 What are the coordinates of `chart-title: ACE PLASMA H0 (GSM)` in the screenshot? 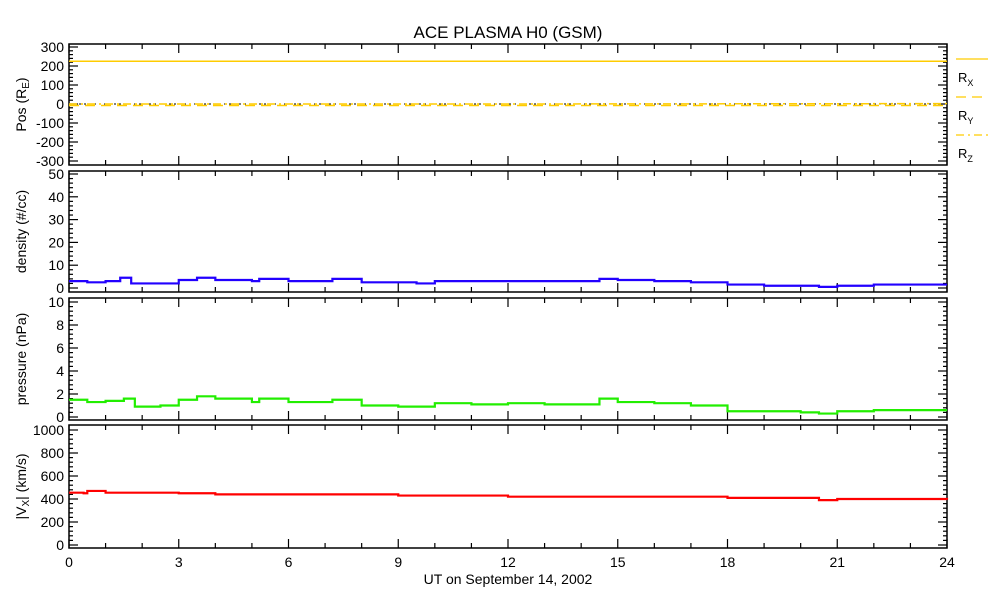 It's located at (508, 32).